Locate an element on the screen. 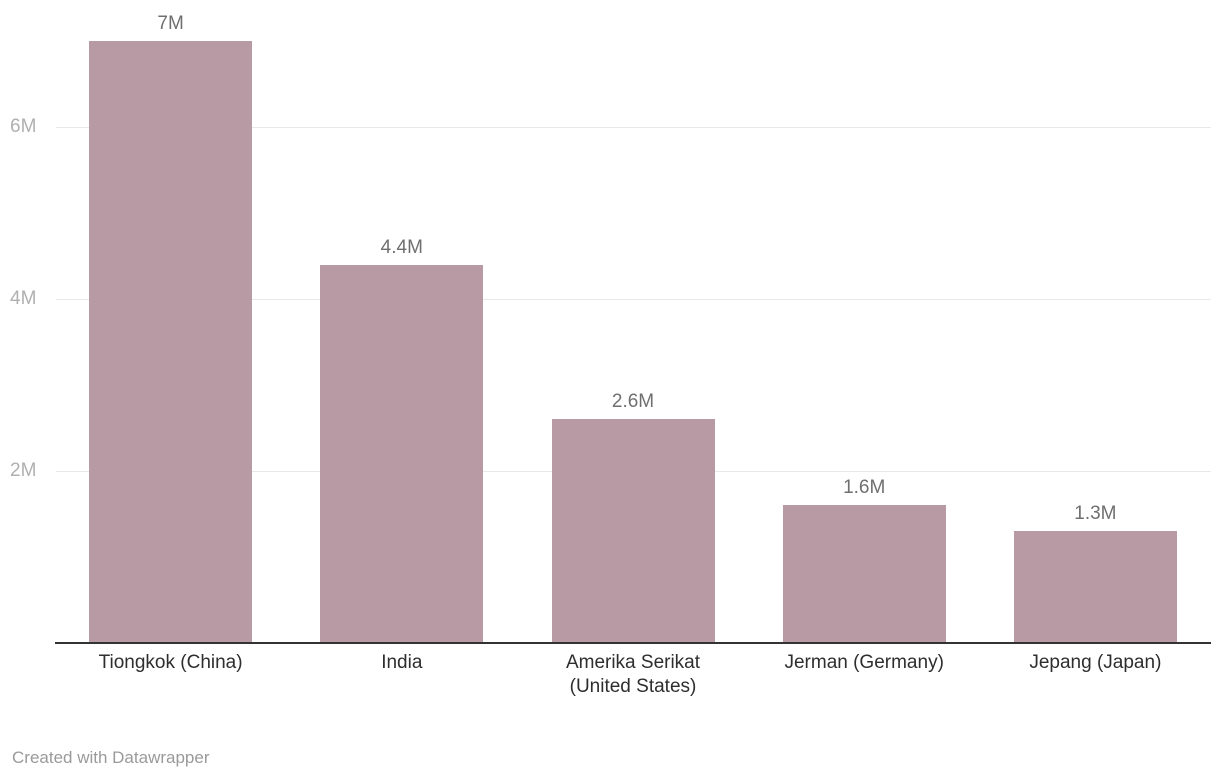 This screenshot has width=1220, height=780. x-axis-category-label: Jepang (Japan) is located at coordinates (1095, 662).